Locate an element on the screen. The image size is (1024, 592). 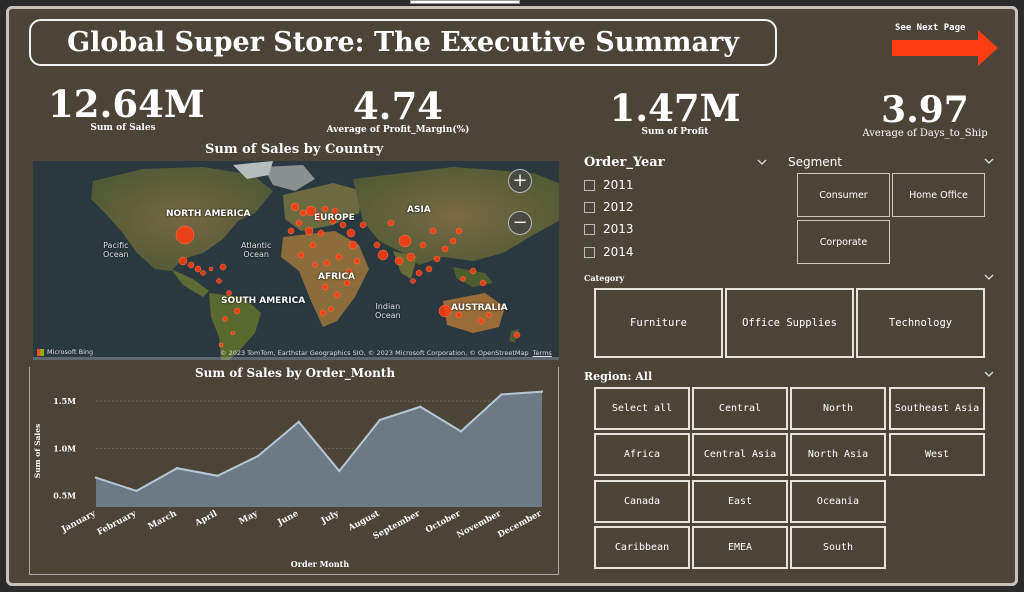
region-tile-west: West is located at coordinates (937, 454).